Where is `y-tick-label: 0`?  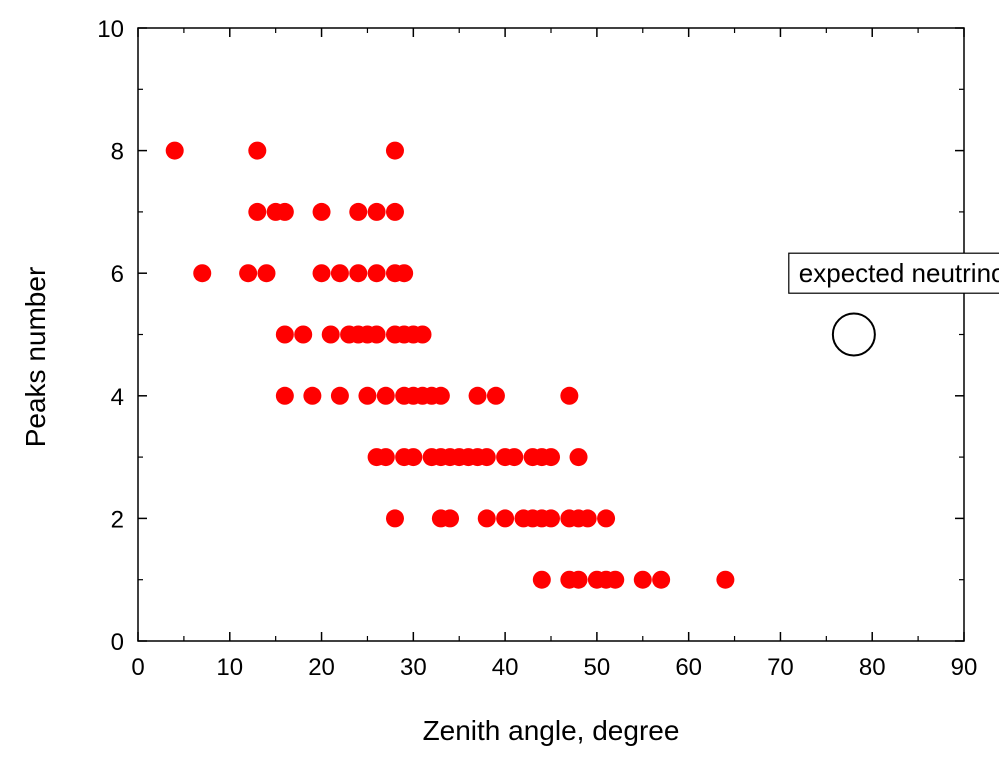 y-tick-label: 0 is located at coordinates (117, 642).